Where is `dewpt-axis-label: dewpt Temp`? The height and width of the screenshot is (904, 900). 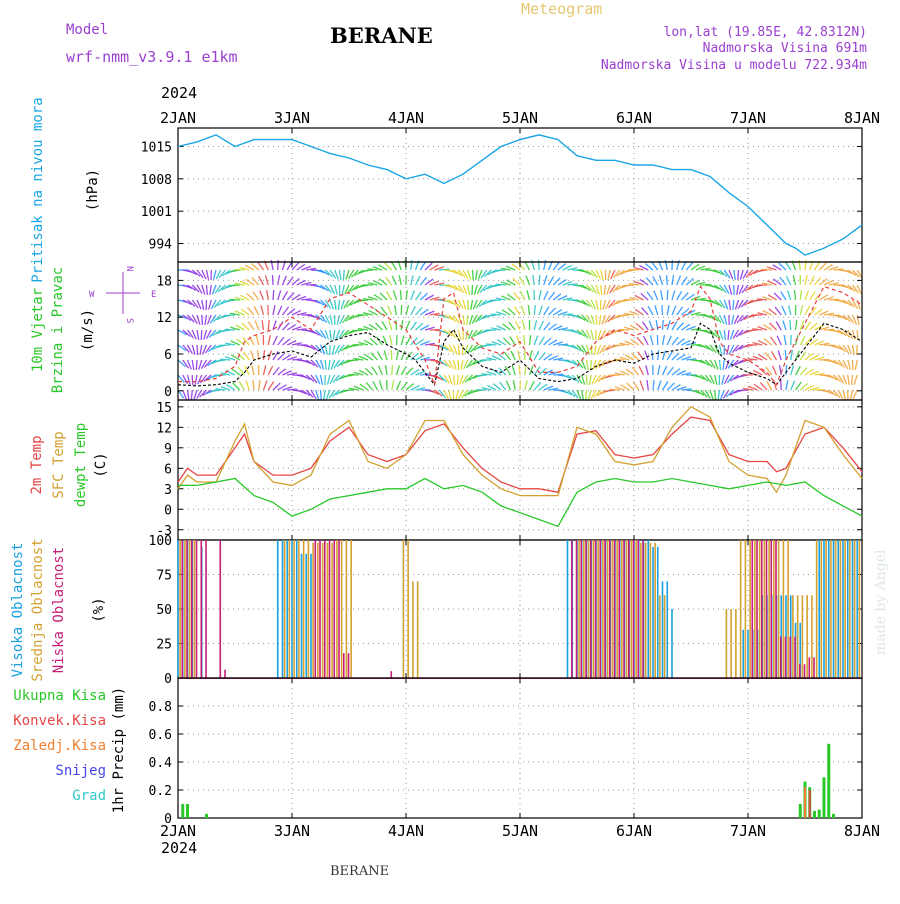
dewpt-axis-label: dewpt Temp is located at coordinates (81, 465).